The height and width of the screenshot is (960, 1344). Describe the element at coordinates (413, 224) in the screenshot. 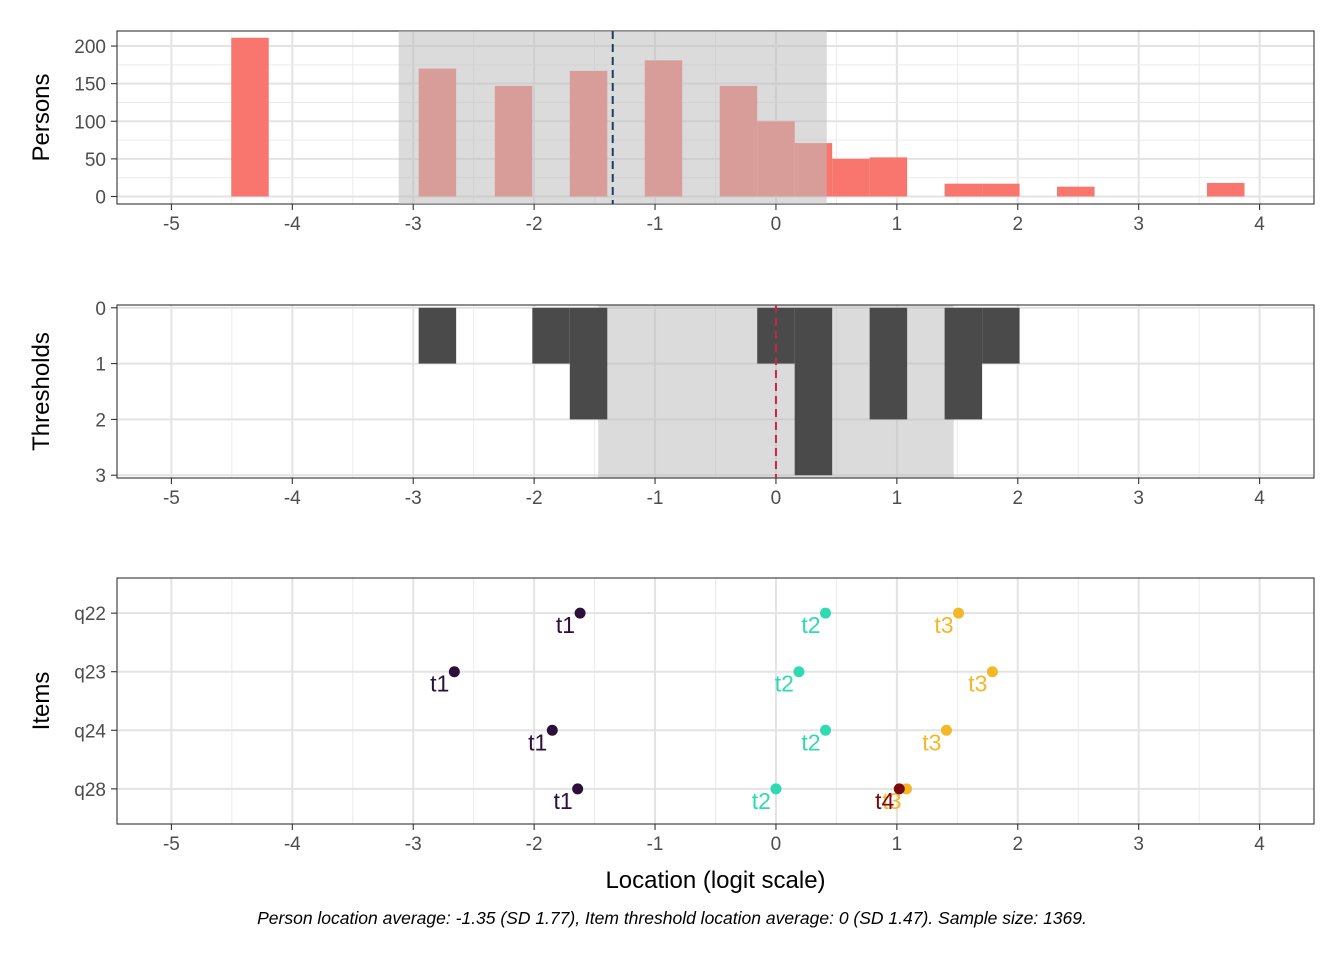

I see `persons-x-tick-label: -3` at that location.